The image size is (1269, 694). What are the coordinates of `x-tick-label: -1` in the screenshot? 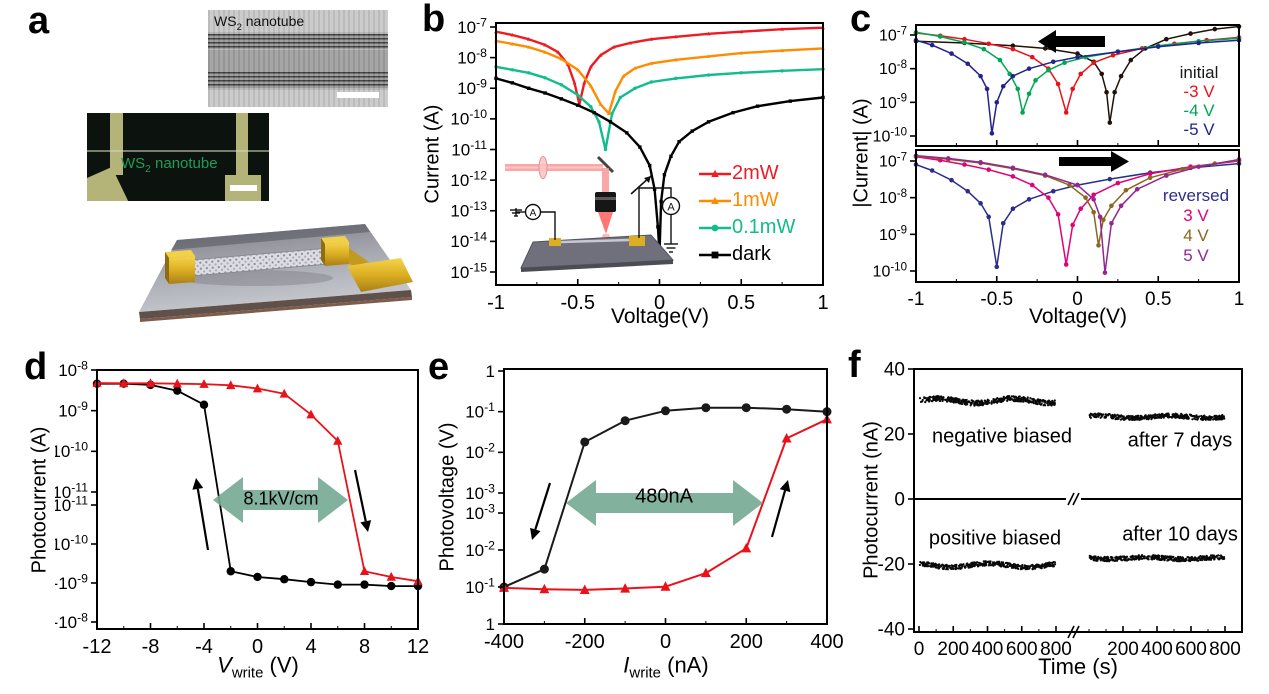 It's located at (496, 303).